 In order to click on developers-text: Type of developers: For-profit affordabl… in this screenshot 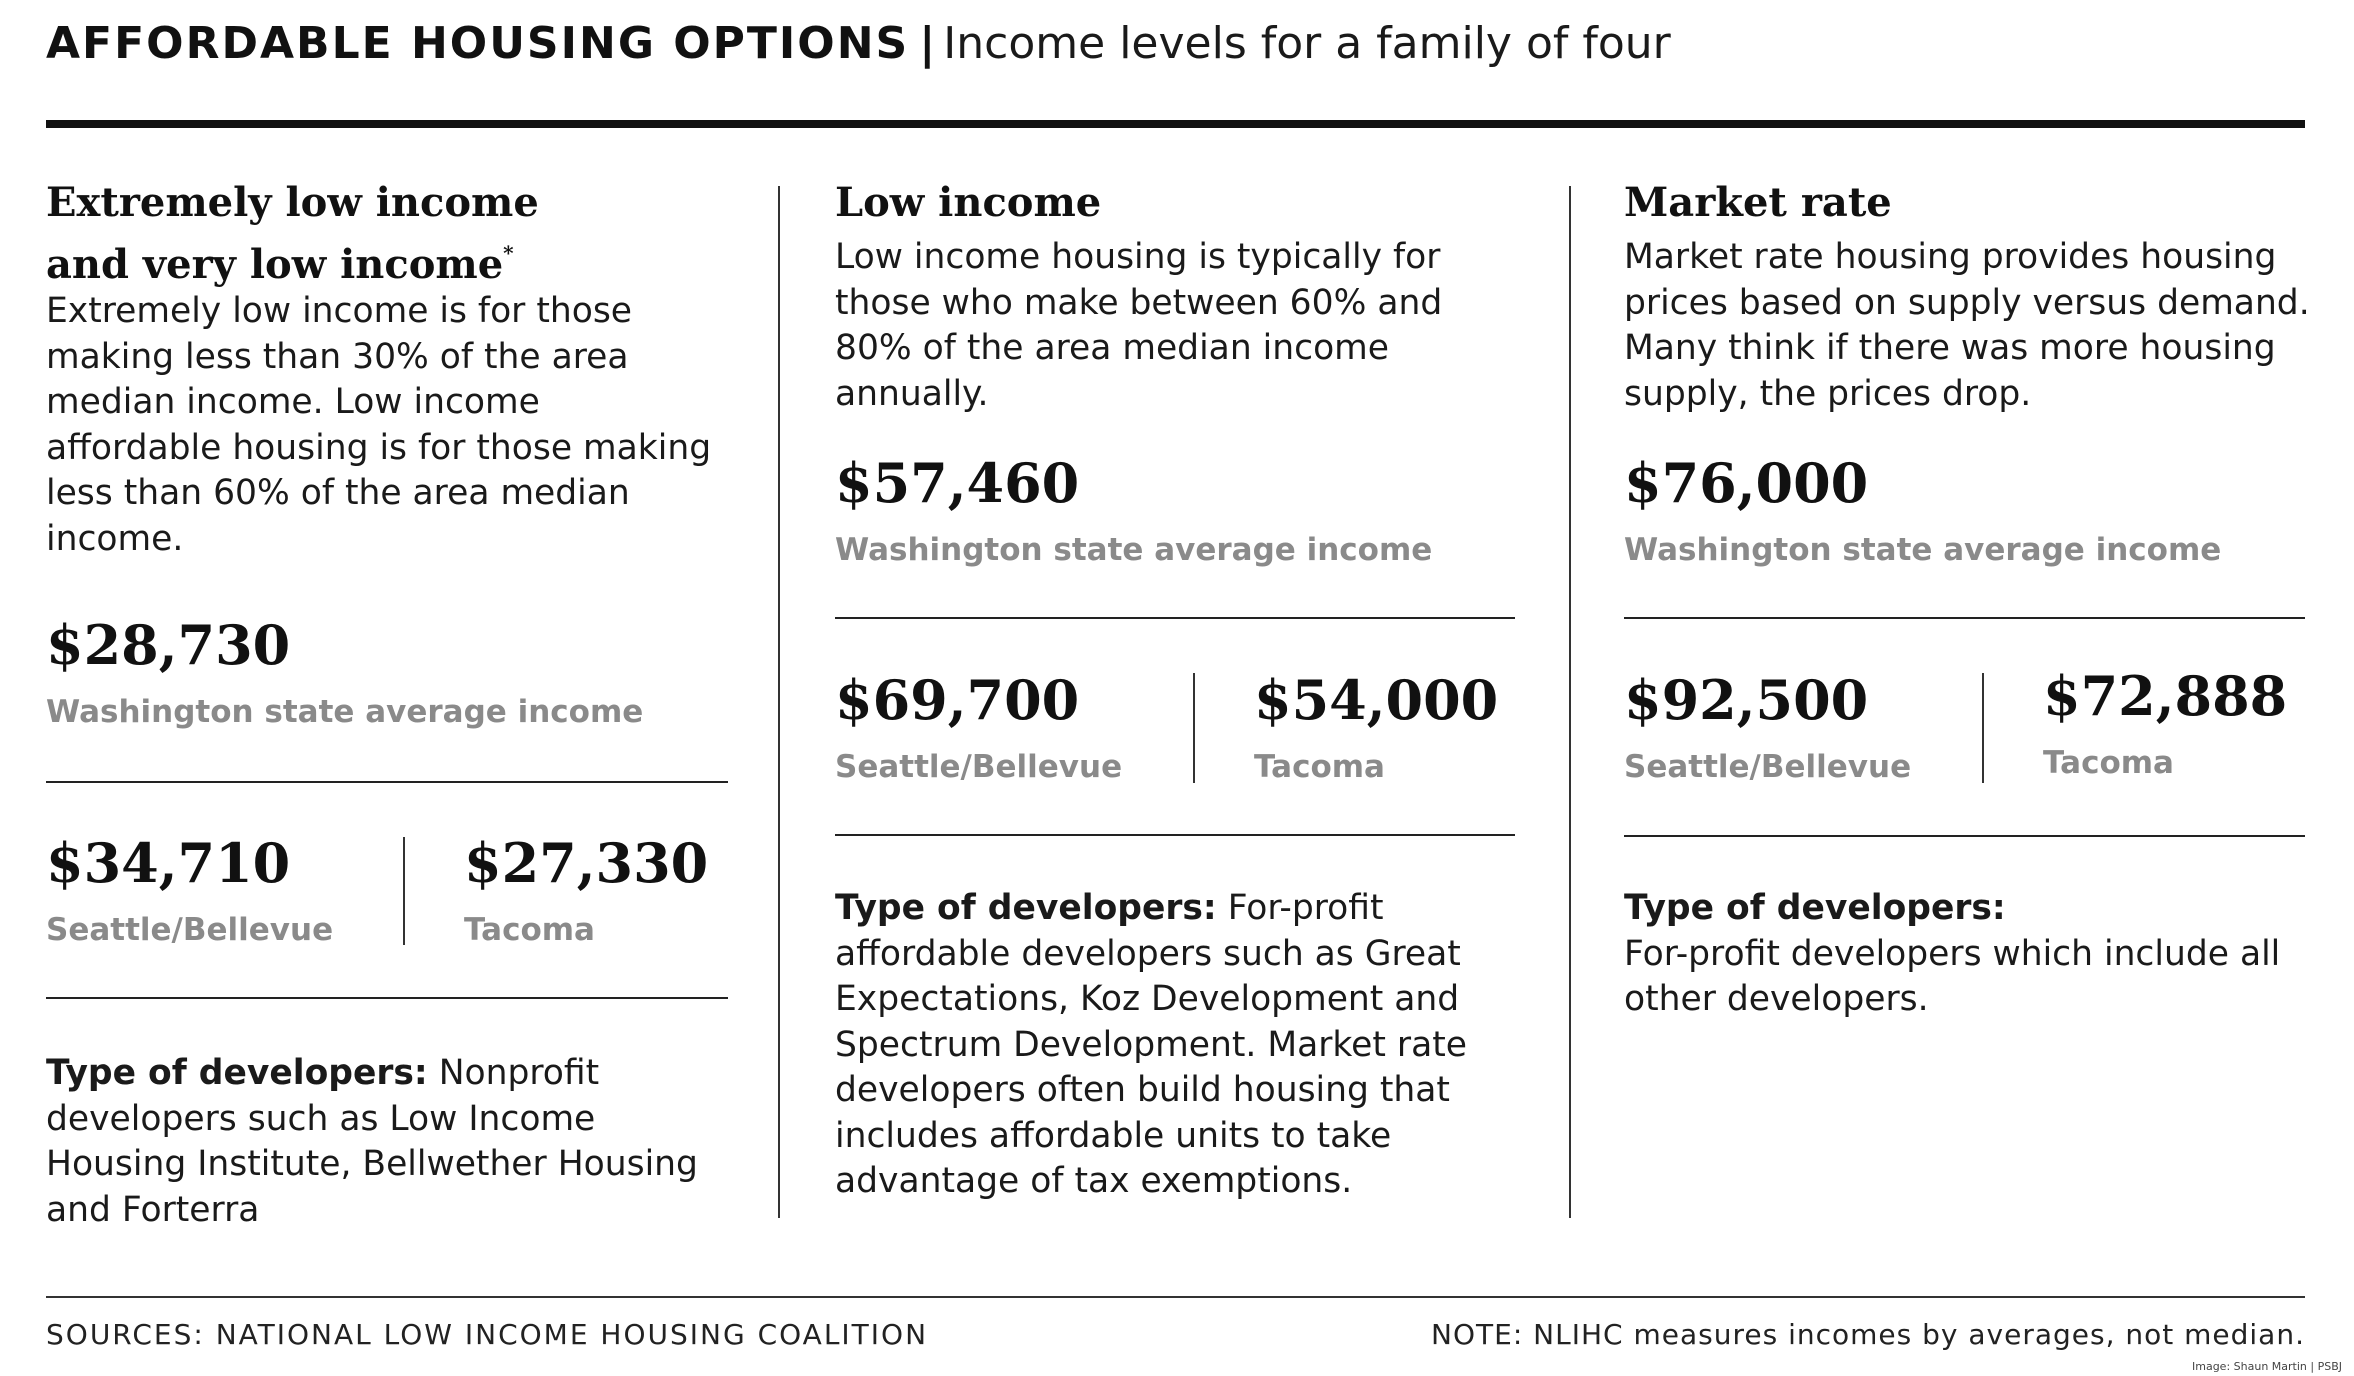, I will do `click(1182, 1045)`.